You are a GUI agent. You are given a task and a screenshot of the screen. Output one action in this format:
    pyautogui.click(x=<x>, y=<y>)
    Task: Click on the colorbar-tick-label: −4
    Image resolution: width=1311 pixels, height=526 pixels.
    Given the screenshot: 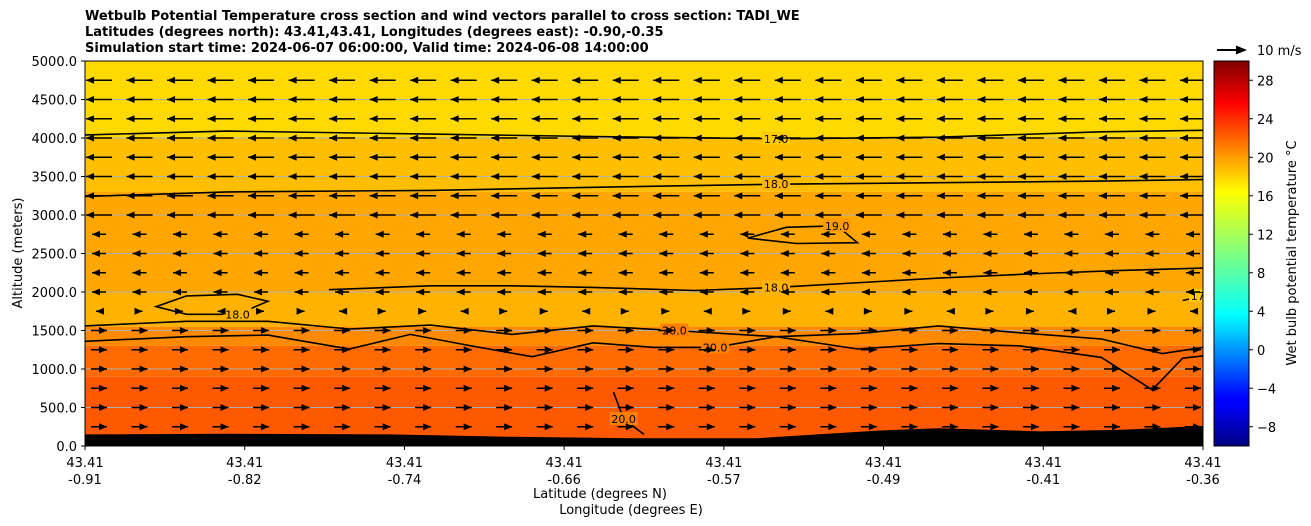 What is the action you would take?
    pyautogui.click(x=1266, y=389)
    